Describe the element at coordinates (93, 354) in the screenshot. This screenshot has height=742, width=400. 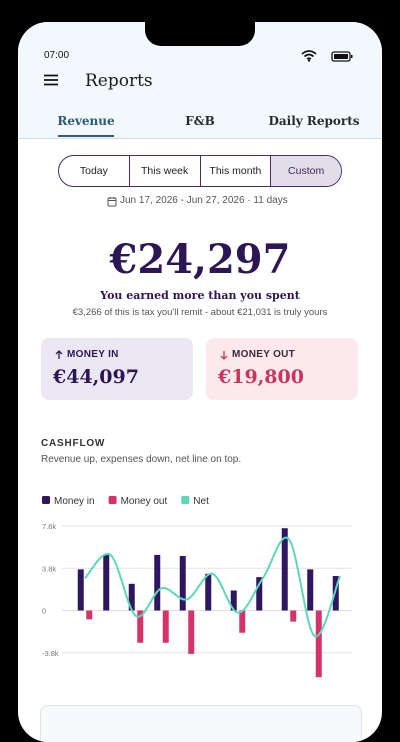
I see `card-label: MONEY IN` at that location.